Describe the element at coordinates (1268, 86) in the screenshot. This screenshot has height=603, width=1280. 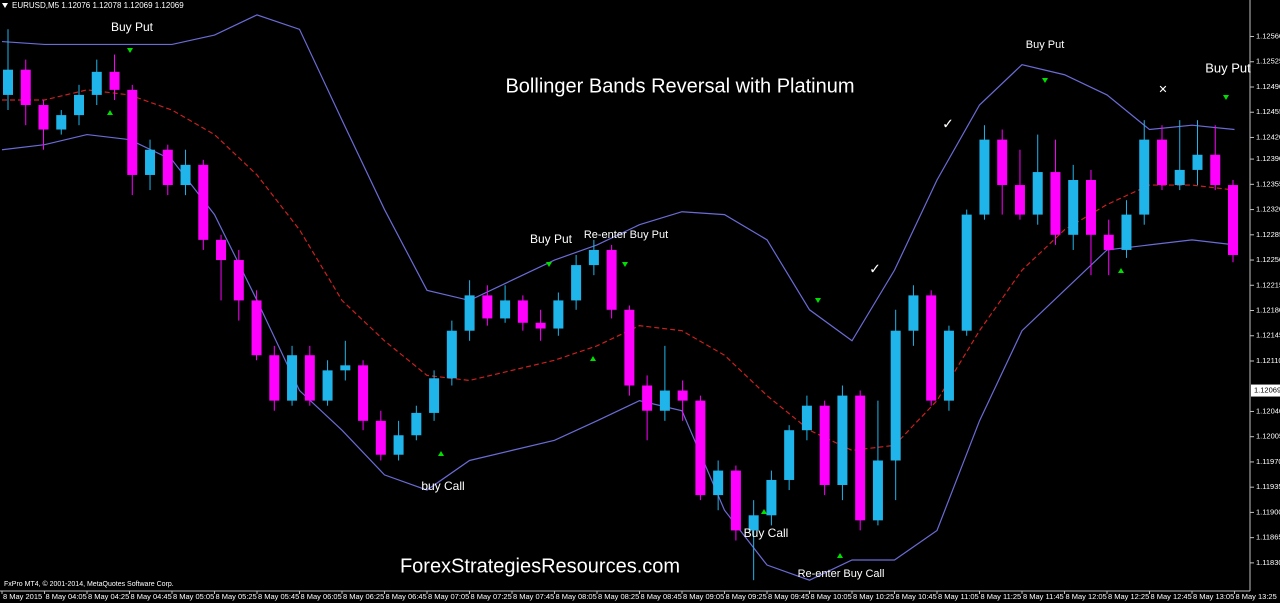
I see `y-tick-label: 1.12490` at that location.